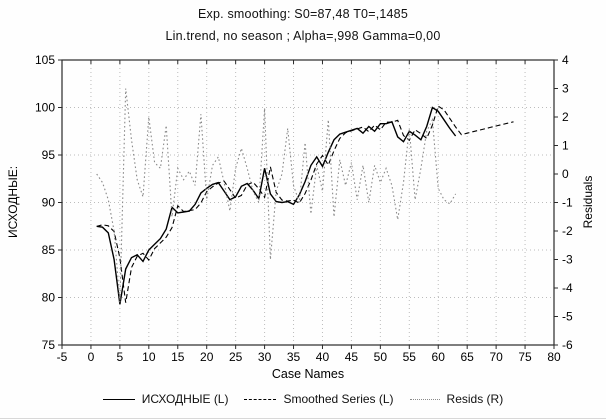 The image size is (606, 419). Describe the element at coordinates (565, 89) in the screenshot. I see `right-tick-label: 3` at that location.